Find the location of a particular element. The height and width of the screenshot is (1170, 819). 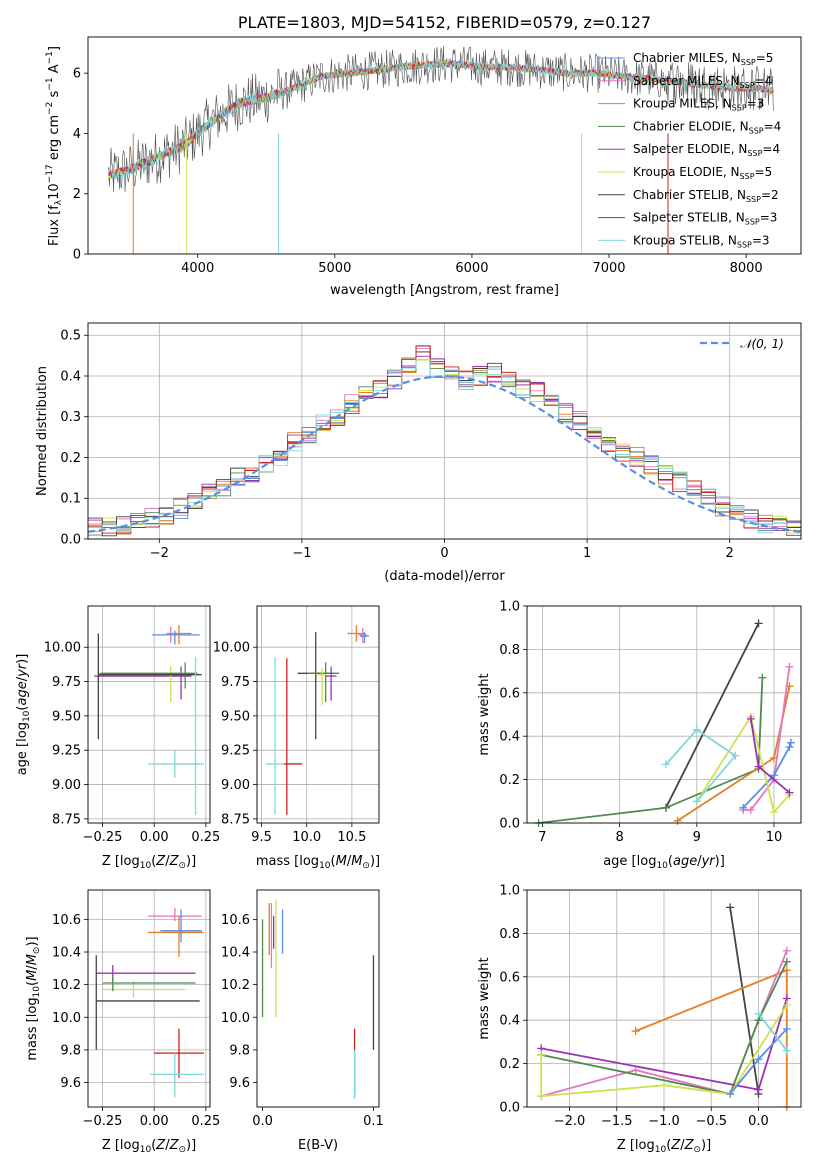

y-tick-label: 9.6 is located at coordinates (239, 1083).